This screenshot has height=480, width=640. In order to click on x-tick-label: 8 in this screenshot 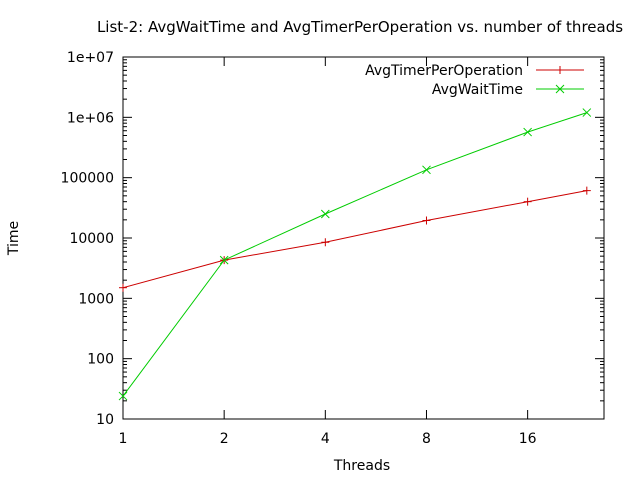, I will do `click(426, 439)`.